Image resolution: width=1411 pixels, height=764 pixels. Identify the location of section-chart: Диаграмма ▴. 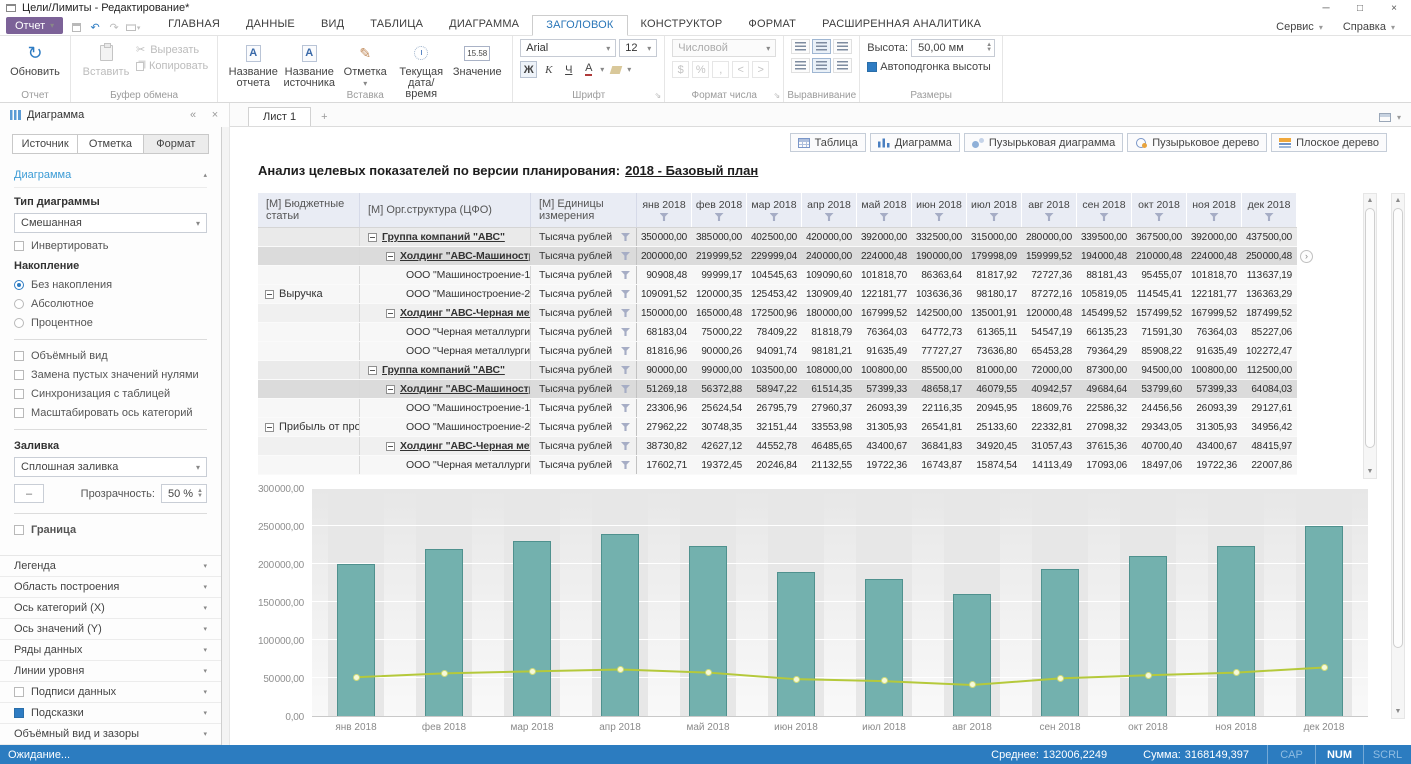
(110, 175).